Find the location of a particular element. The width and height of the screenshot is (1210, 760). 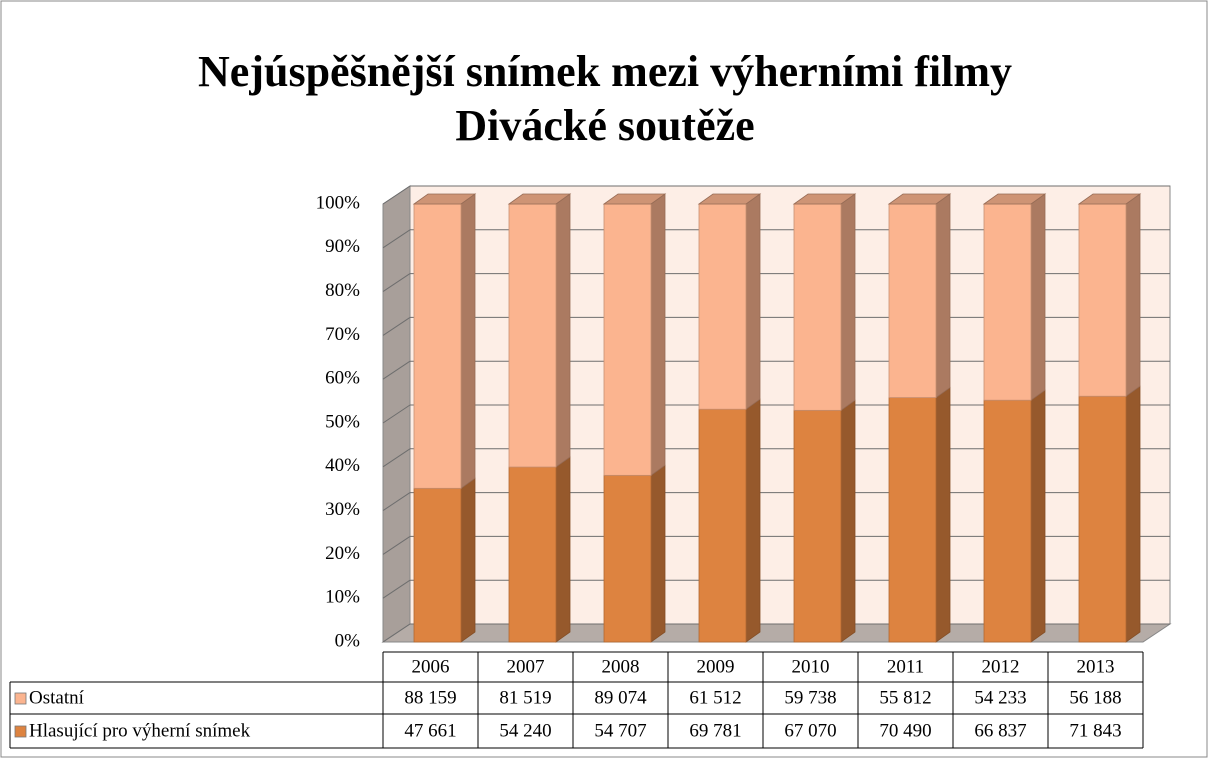

y-tick-label: 100% is located at coordinates (338, 202).